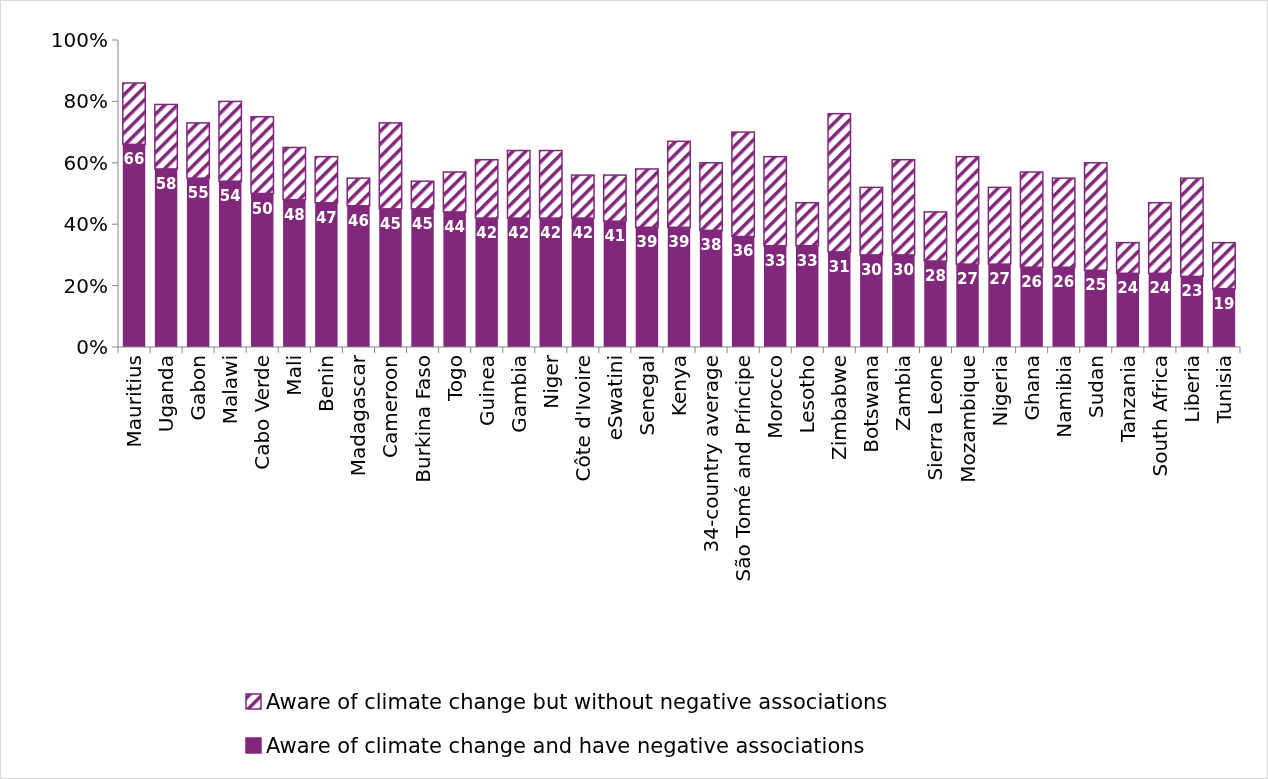  Describe the element at coordinates (565, 746) in the screenshot. I see `legend-label: Aware of climate change and have negative associations` at that location.